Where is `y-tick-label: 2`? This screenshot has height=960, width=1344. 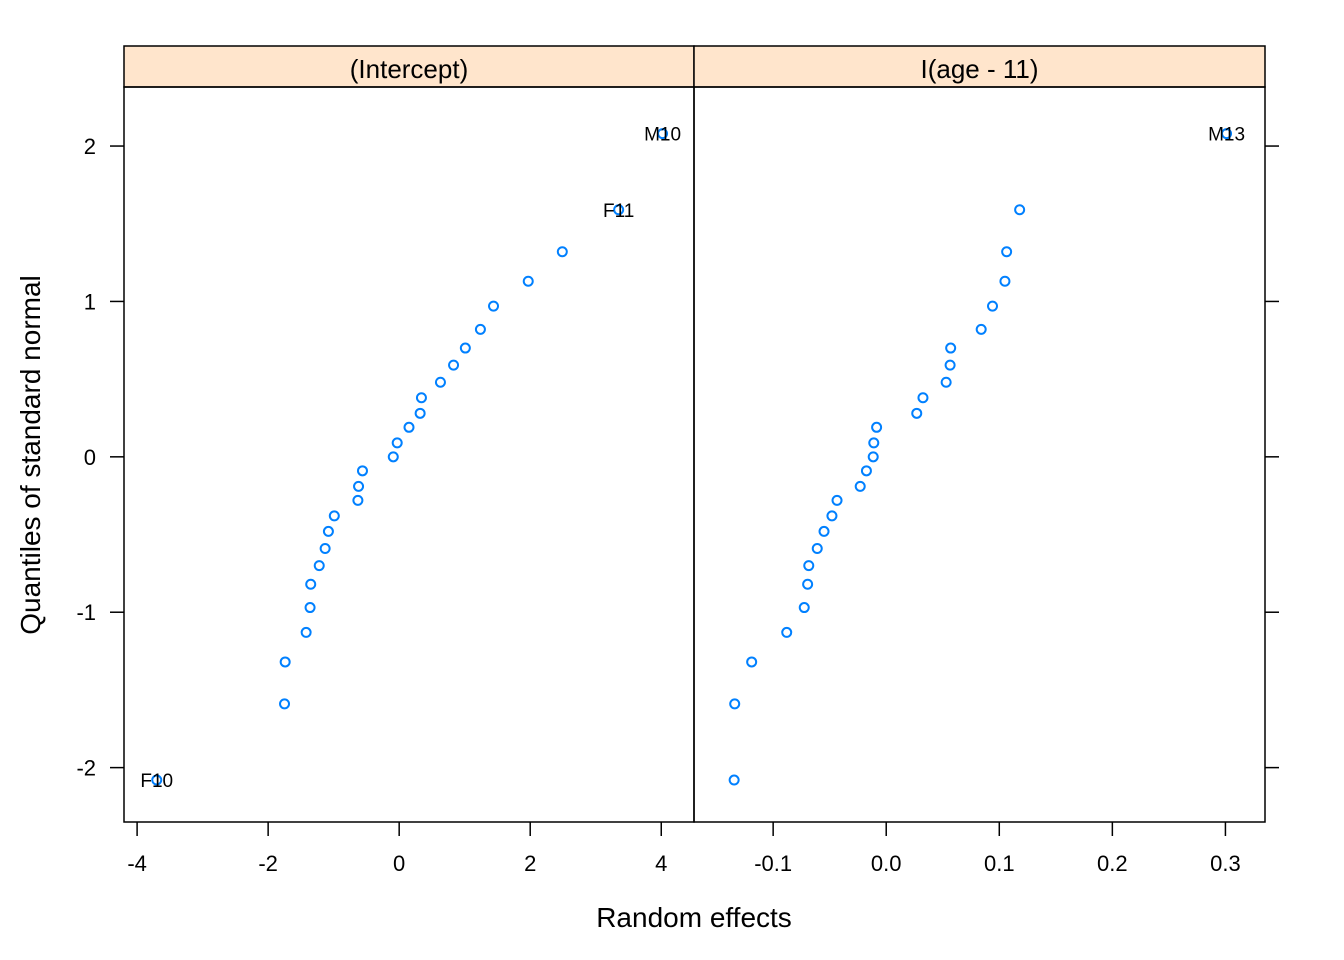
y-tick-label: 2 is located at coordinates (90, 146).